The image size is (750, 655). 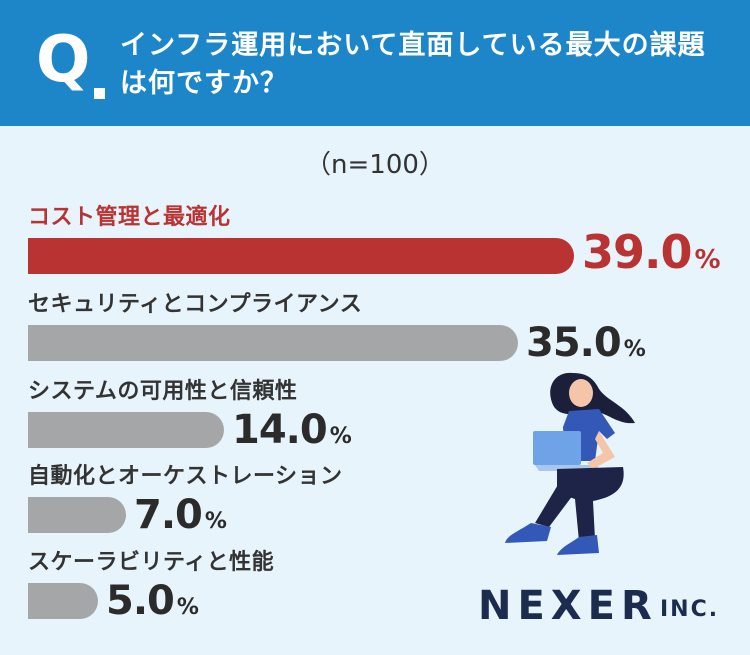 I want to click on value-number: 39.0, so click(x=637, y=252).